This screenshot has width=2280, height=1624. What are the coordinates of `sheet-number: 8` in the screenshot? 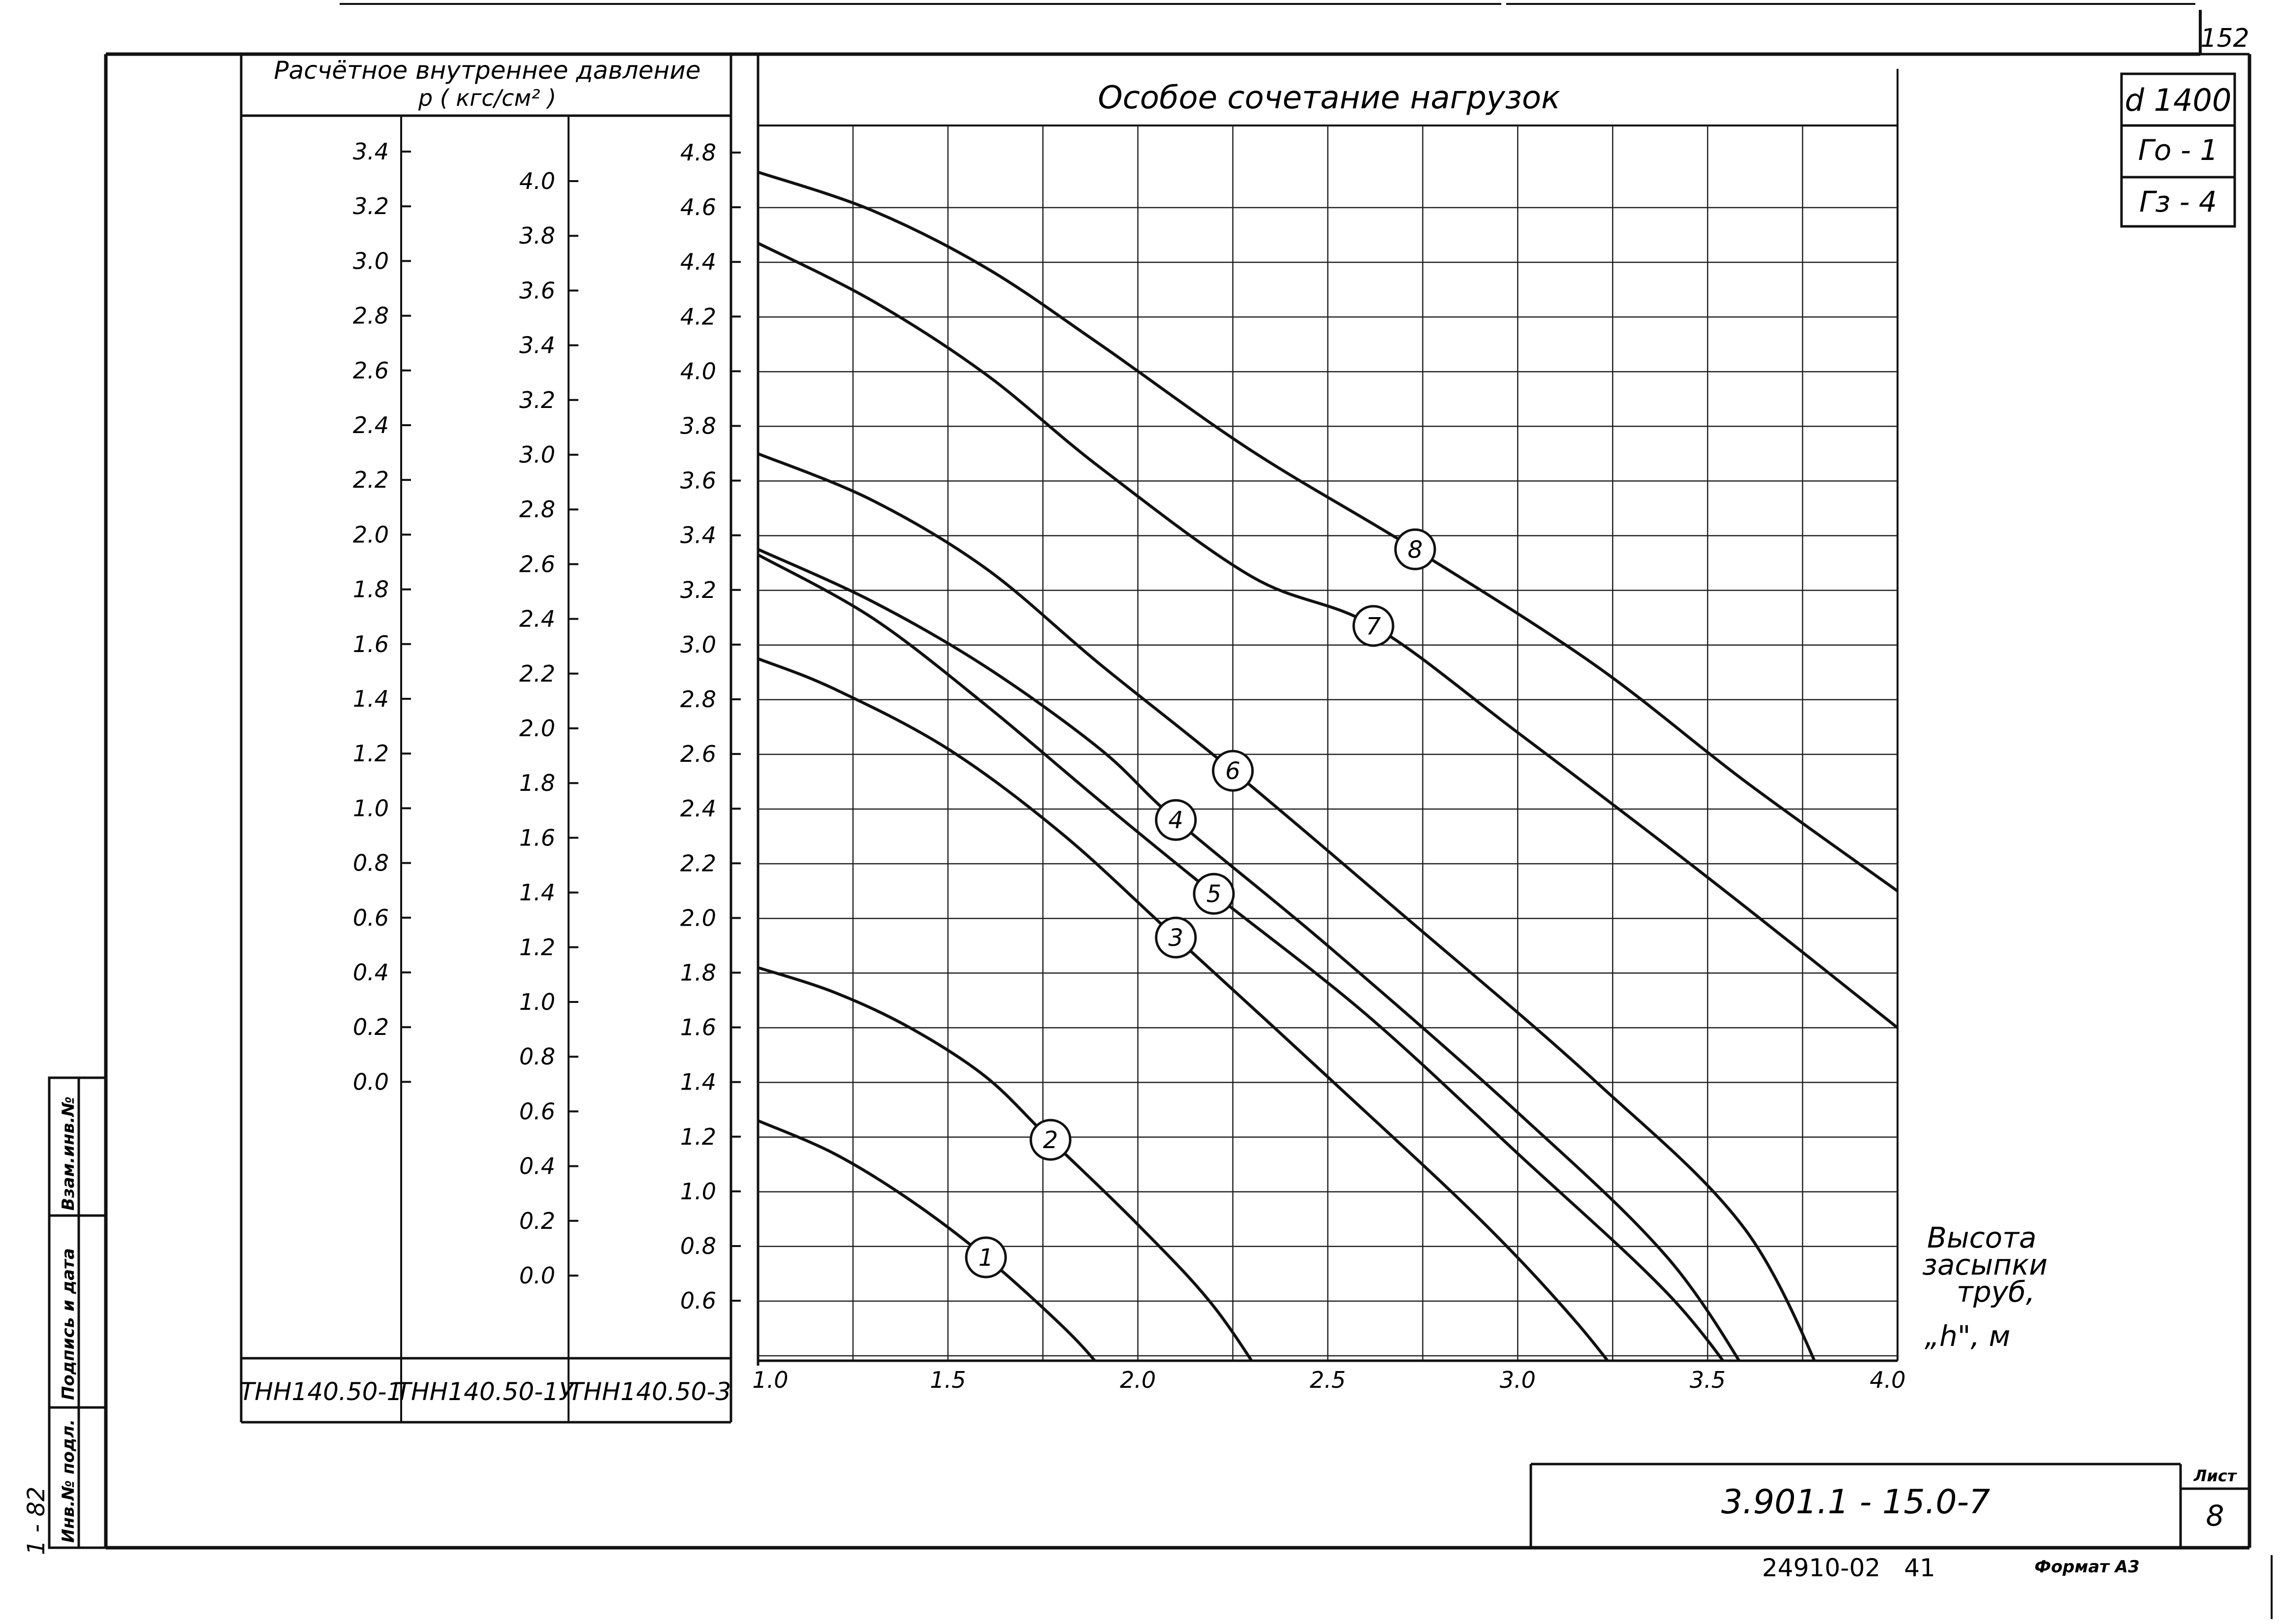 It's located at (2215, 1515).